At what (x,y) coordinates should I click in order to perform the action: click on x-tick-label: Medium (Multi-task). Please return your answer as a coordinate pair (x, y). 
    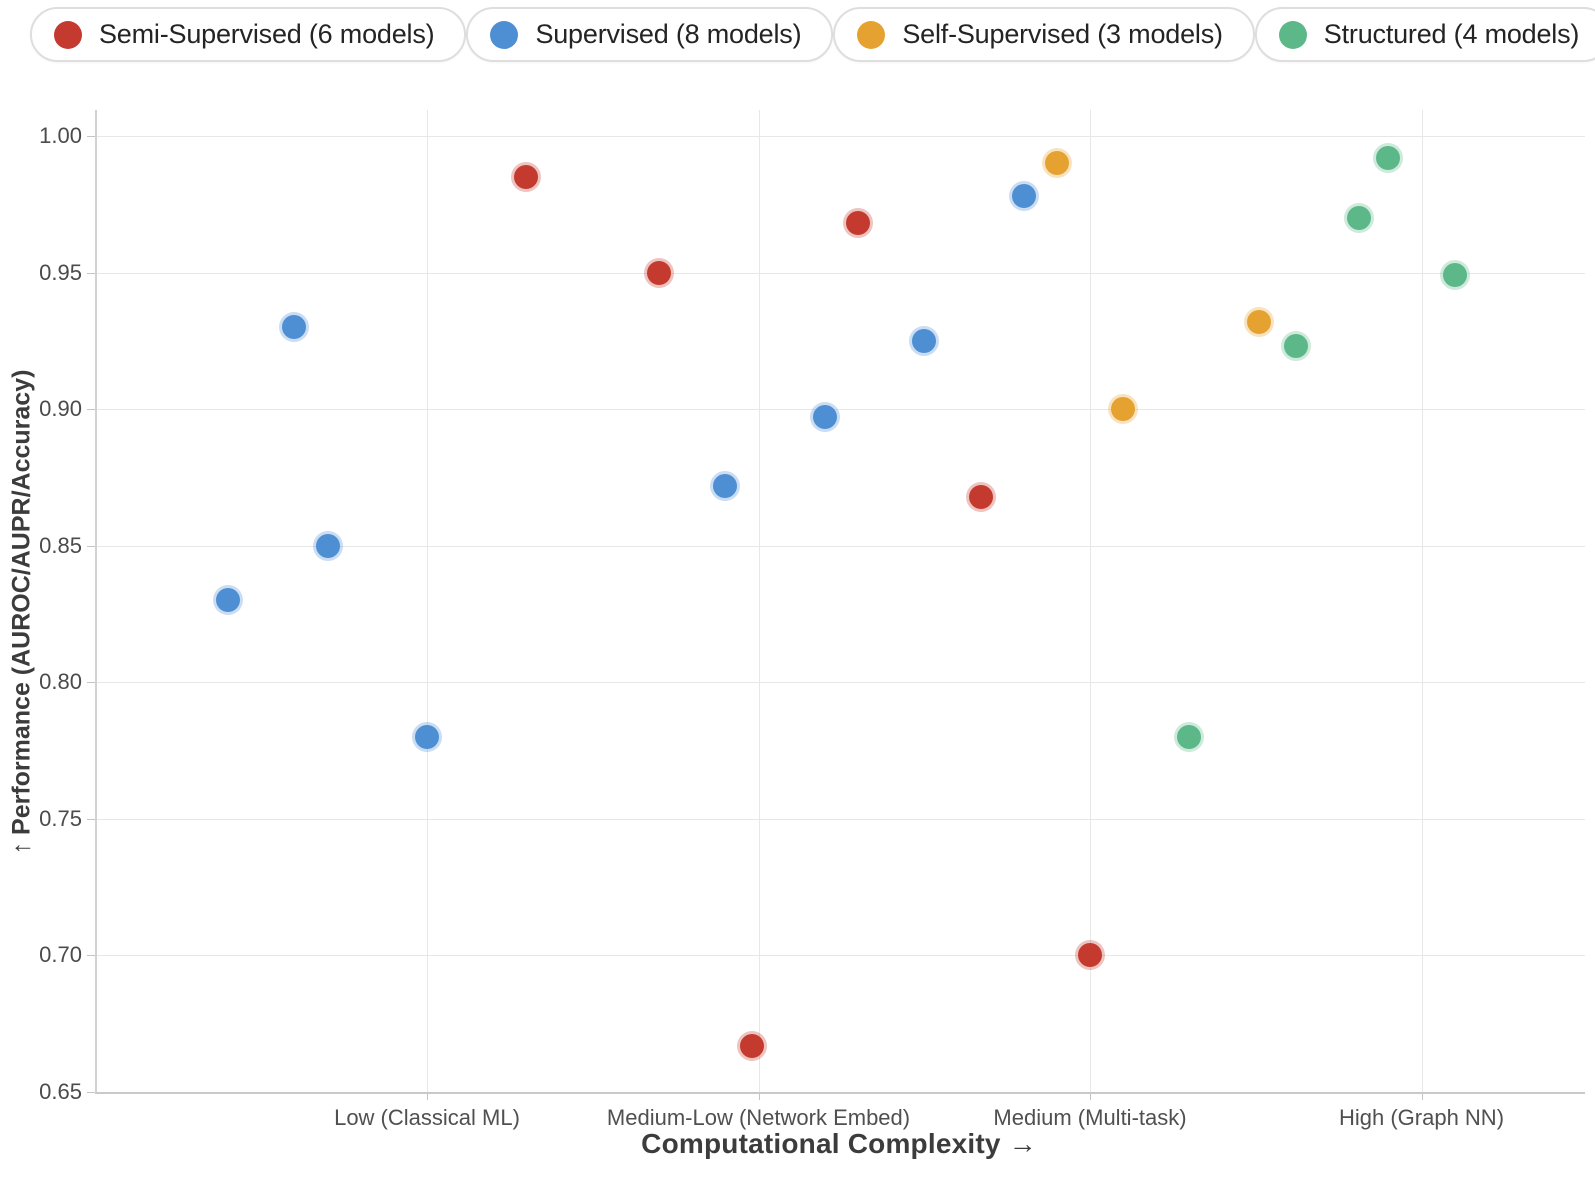
    Looking at the image, I should click on (1090, 1117).